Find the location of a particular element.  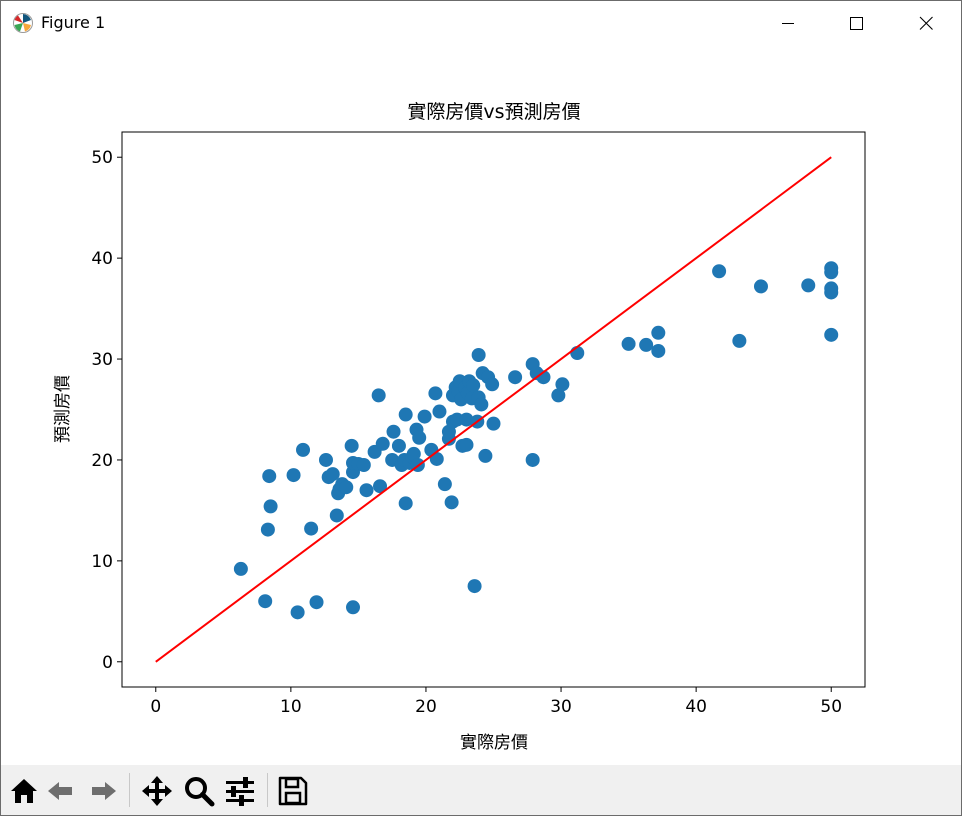

sliders-icon is located at coordinates (240, 791).